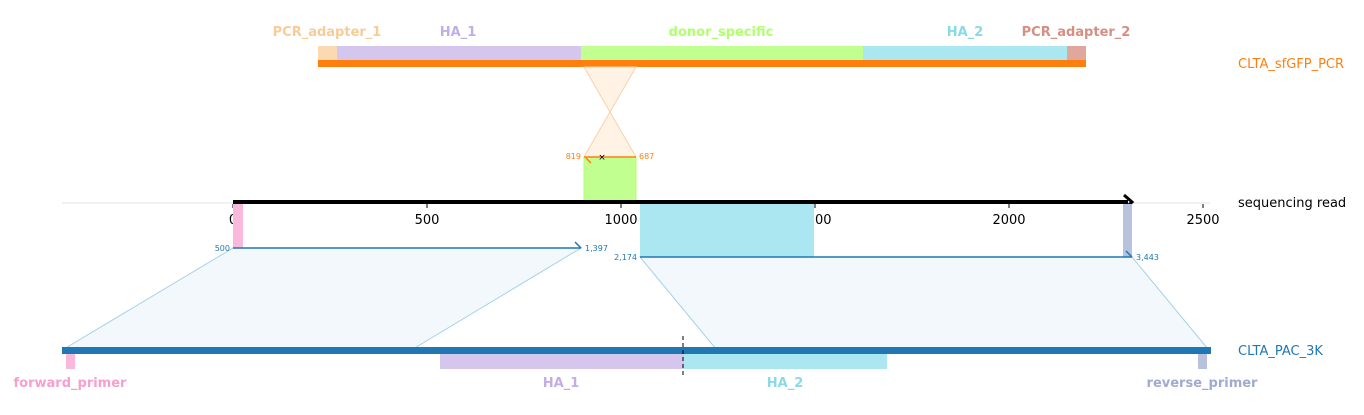 The width and height of the screenshot is (1364, 415). I want to click on read-name: sequencing read, so click(1292, 203).